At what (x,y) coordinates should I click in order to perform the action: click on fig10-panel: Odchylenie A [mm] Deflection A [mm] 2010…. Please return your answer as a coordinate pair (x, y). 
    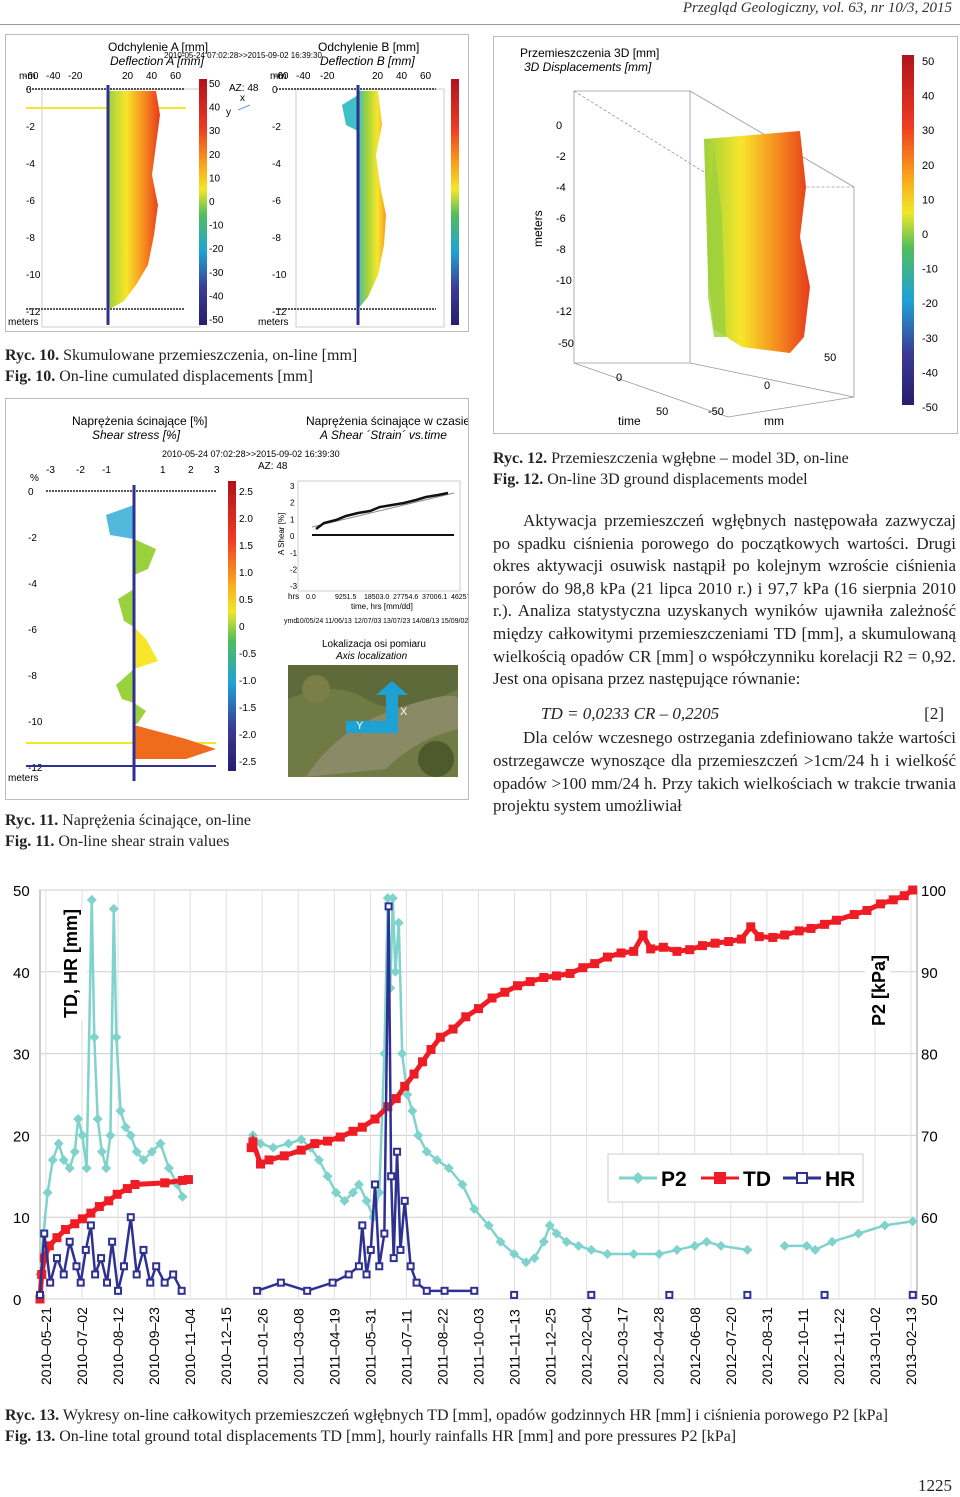
    Looking at the image, I should click on (237, 183).